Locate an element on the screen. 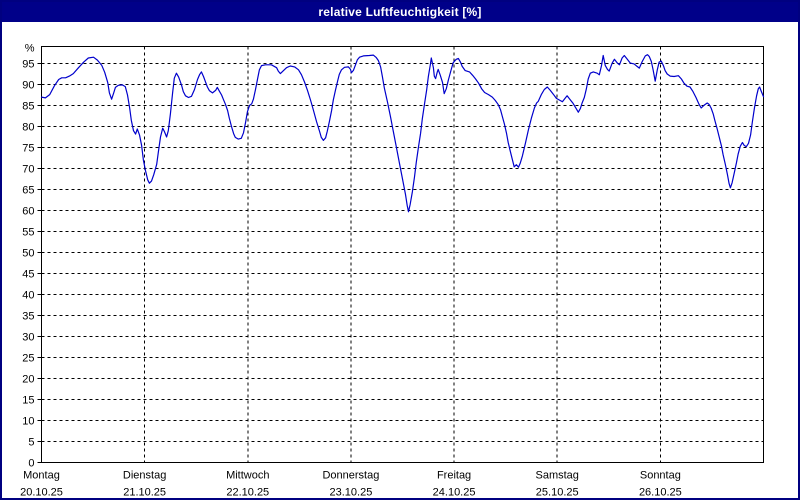 The width and height of the screenshot is (800, 500). y-tick-label: 15 is located at coordinates (28, 401).